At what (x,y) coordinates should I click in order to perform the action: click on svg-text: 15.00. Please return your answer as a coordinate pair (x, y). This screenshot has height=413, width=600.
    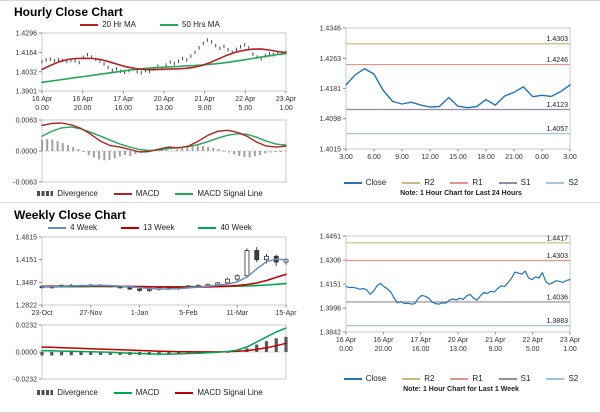
    Looking at the image, I should click on (458, 157).